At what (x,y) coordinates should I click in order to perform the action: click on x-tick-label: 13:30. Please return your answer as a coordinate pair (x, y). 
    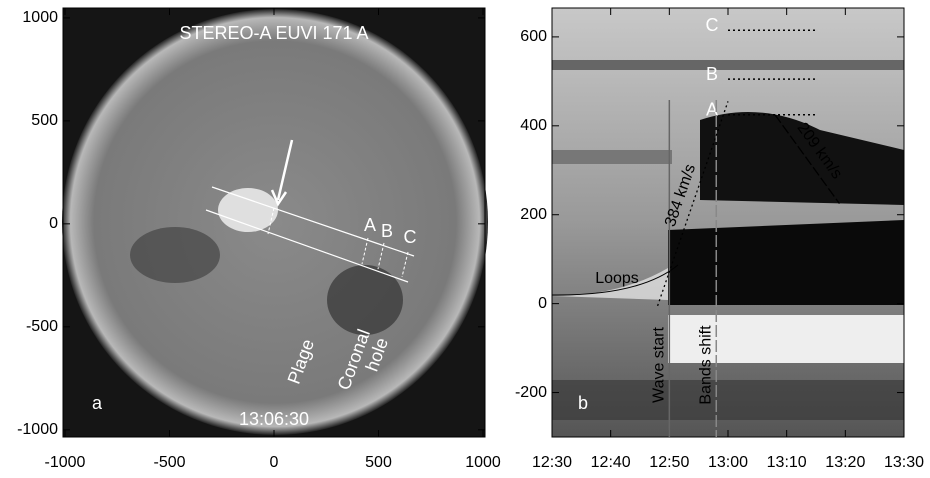
    Looking at the image, I should click on (904, 462).